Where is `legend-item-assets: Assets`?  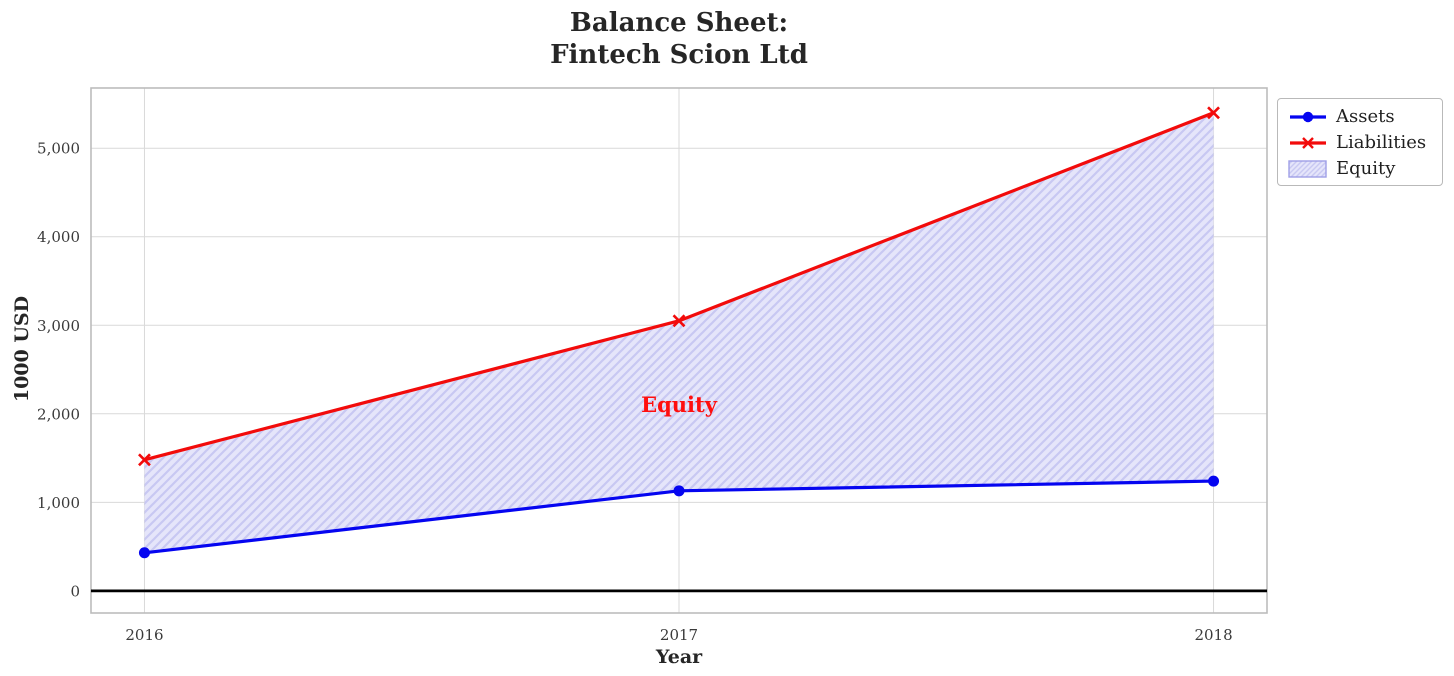
legend-item-assets: Assets is located at coordinates (1360, 117).